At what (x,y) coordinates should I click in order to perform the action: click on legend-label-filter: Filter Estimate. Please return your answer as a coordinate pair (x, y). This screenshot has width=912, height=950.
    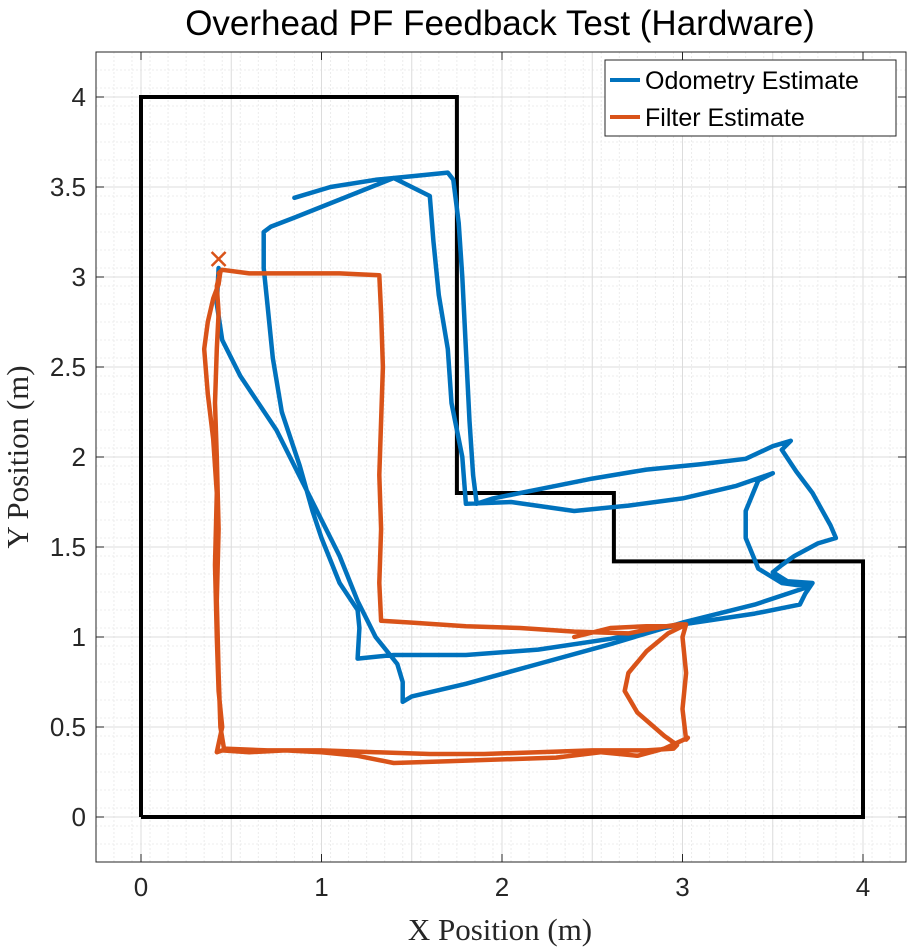
    Looking at the image, I should click on (725, 118).